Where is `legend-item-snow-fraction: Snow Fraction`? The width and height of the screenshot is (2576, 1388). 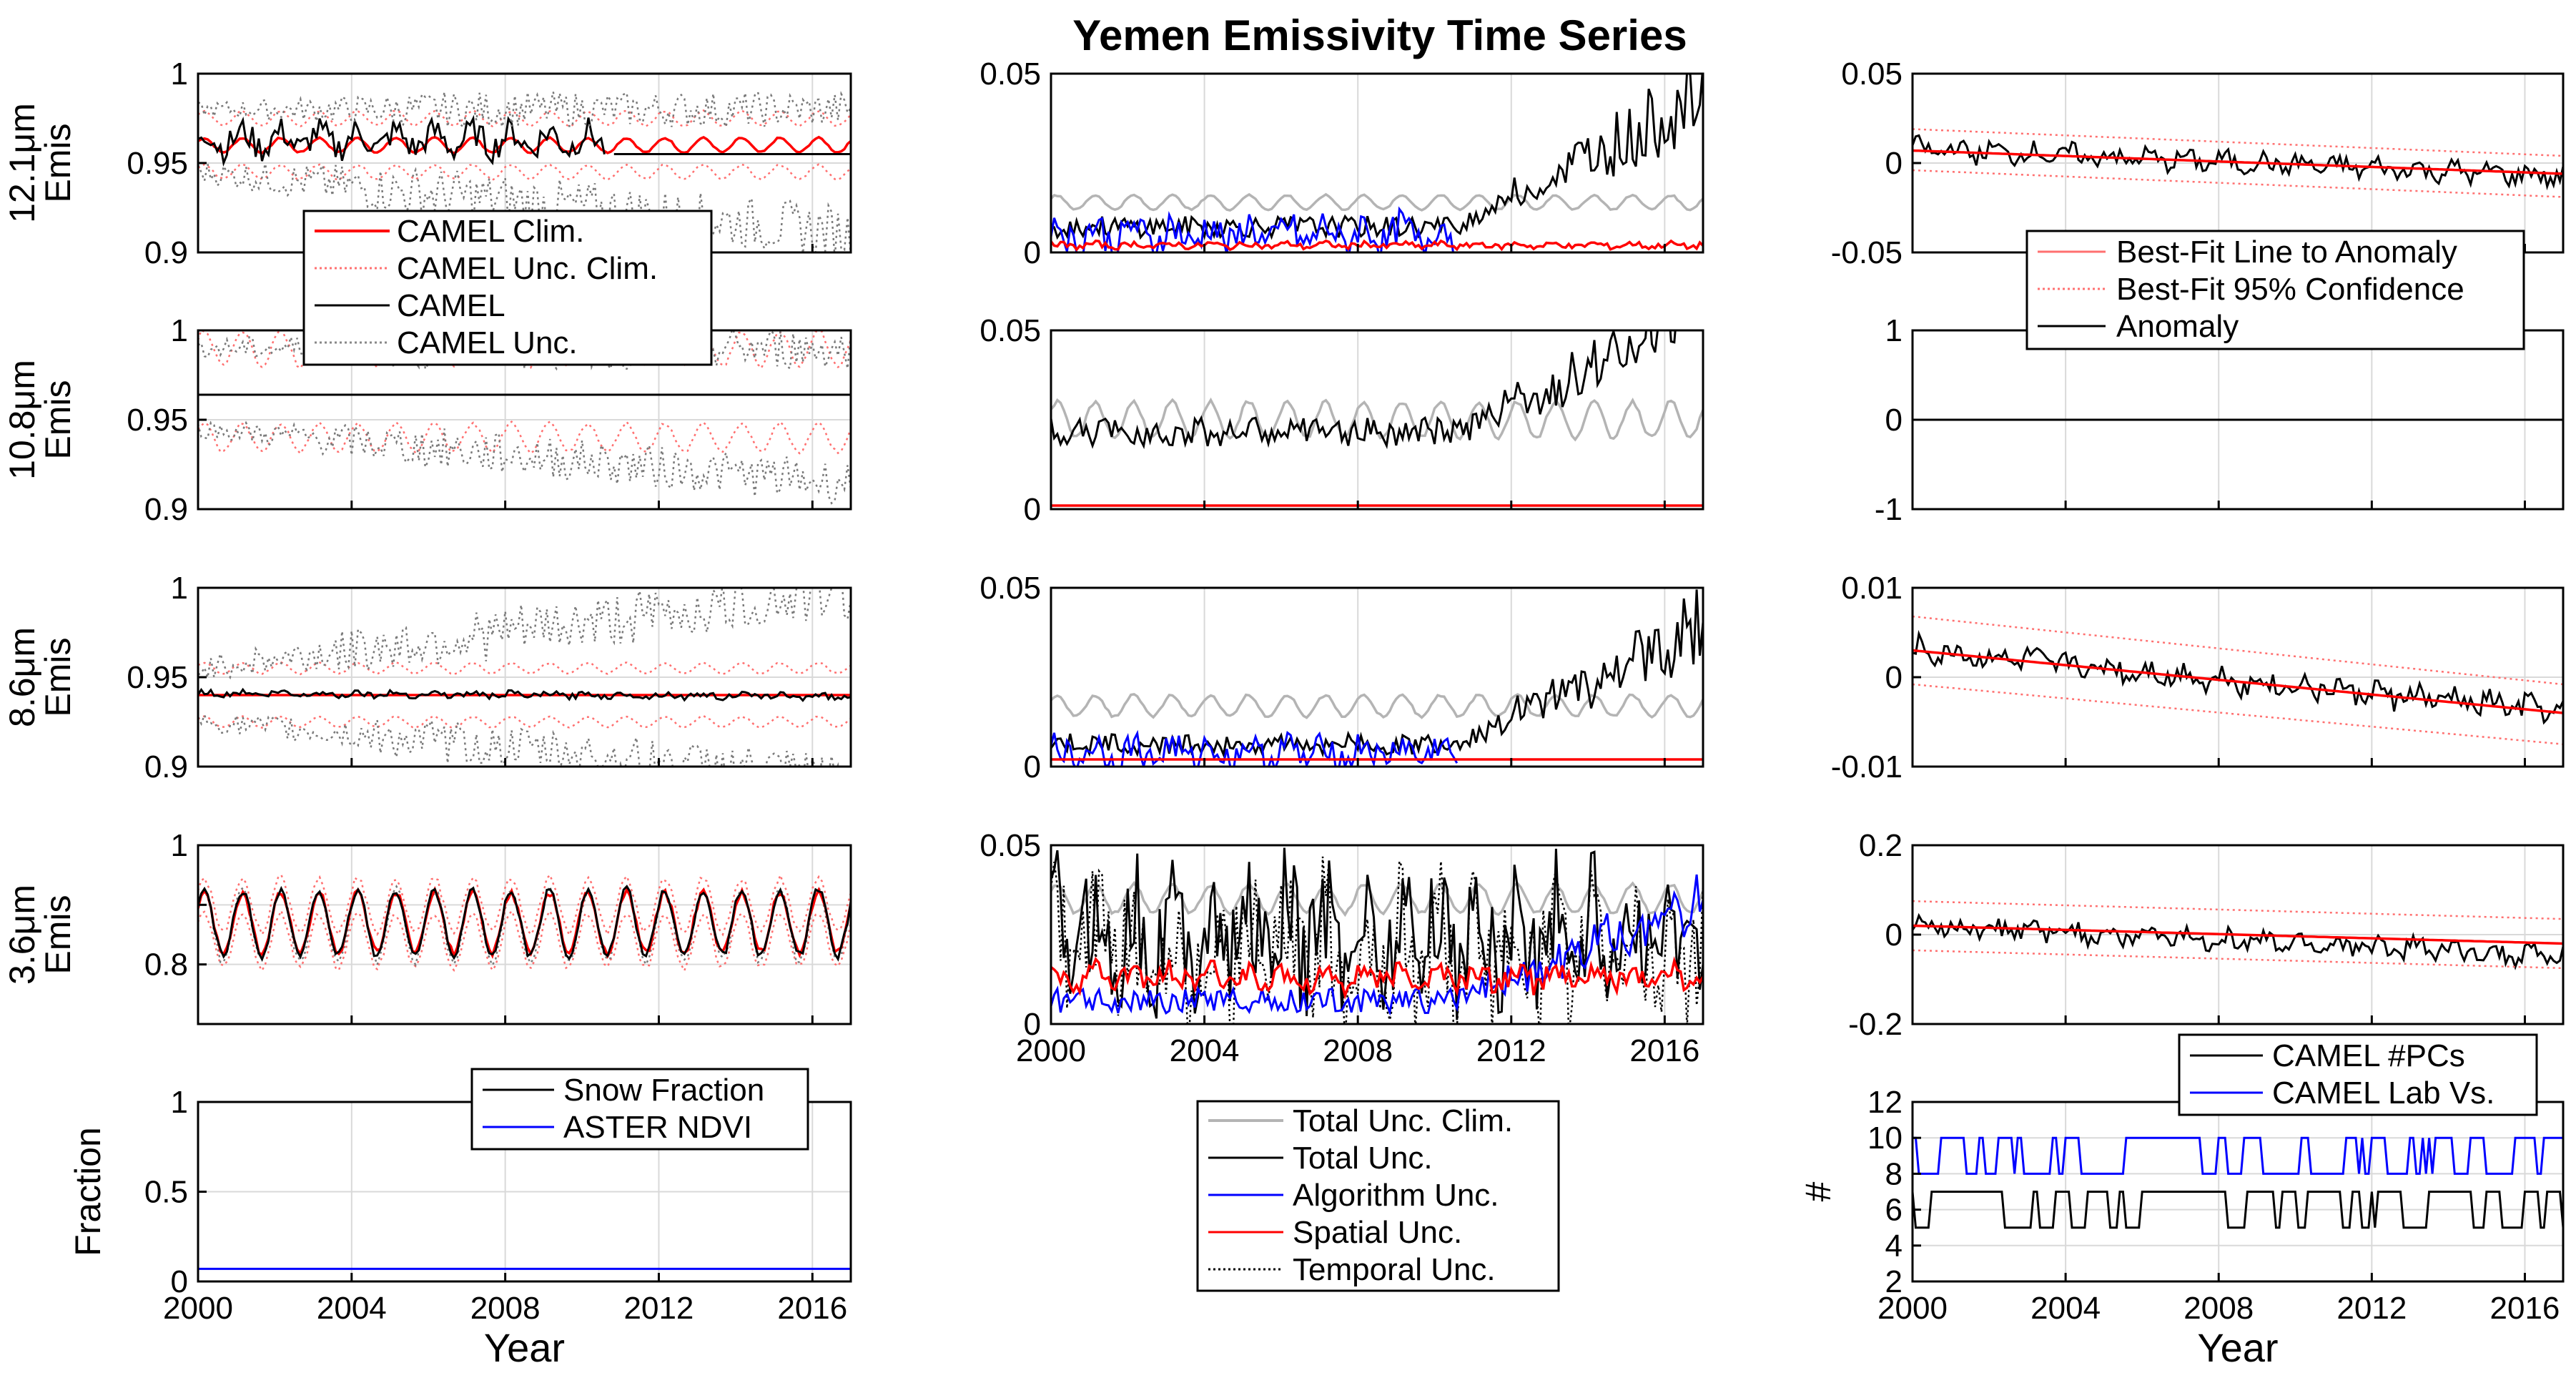
legend-item-snow-fraction: Snow Fraction is located at coordinates (663, 1090).